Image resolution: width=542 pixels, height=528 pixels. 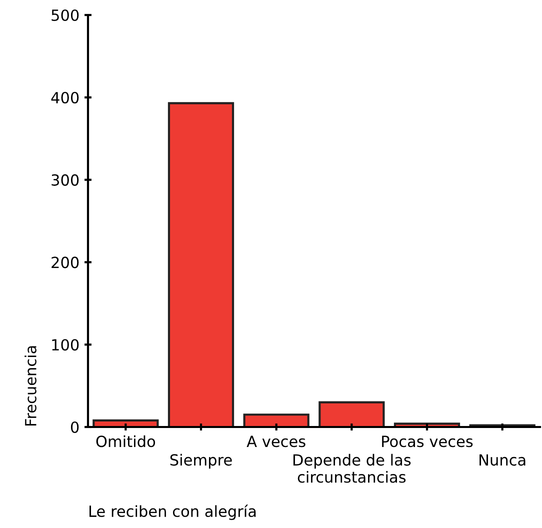 What do you see at coordinates (65, 15) in the screenshot?
I see `y-tick-label: 500` at bounding box center [65, 15].